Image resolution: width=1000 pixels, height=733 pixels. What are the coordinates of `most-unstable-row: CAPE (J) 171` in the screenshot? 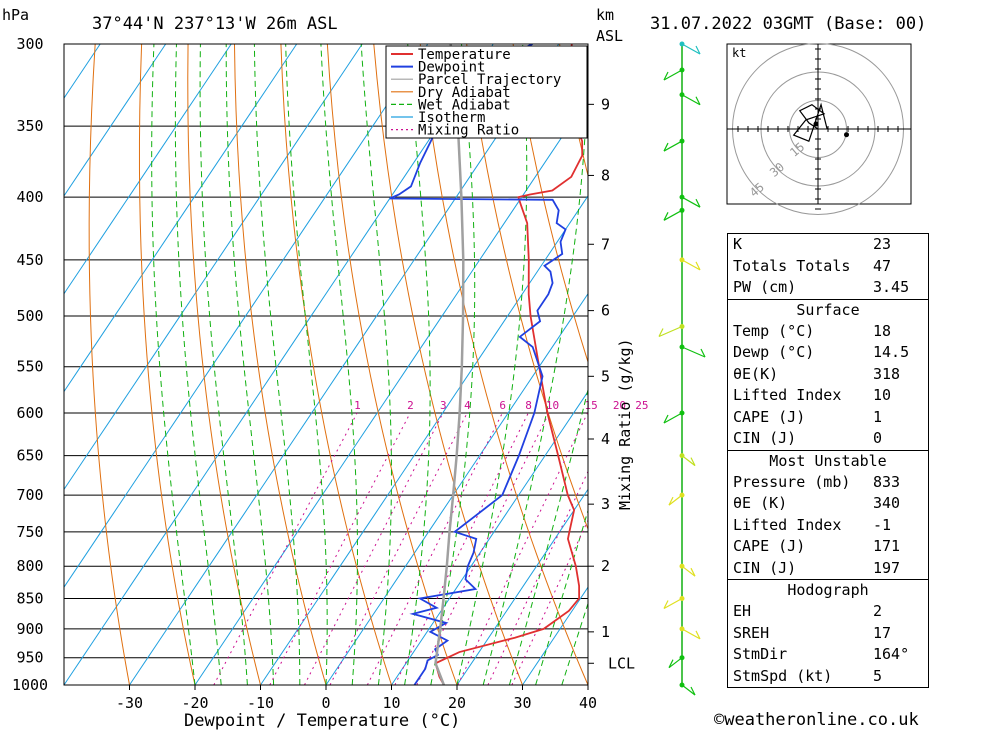 It's located at (828, 547).